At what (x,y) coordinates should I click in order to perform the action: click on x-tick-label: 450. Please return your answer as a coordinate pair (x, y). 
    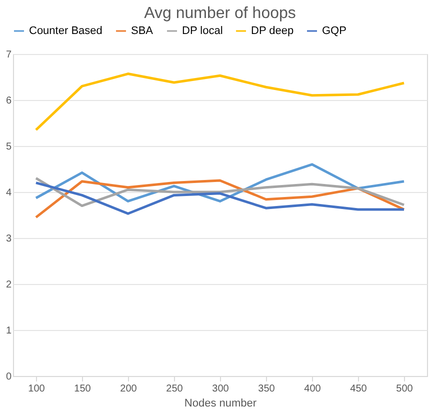
    Looking at the image, I should click on (359, 389).